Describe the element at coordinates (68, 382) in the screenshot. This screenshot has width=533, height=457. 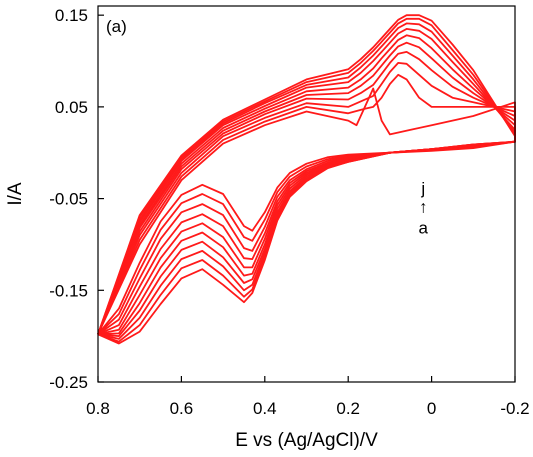
I see `y-tick-label-4: -0.25` at that location.